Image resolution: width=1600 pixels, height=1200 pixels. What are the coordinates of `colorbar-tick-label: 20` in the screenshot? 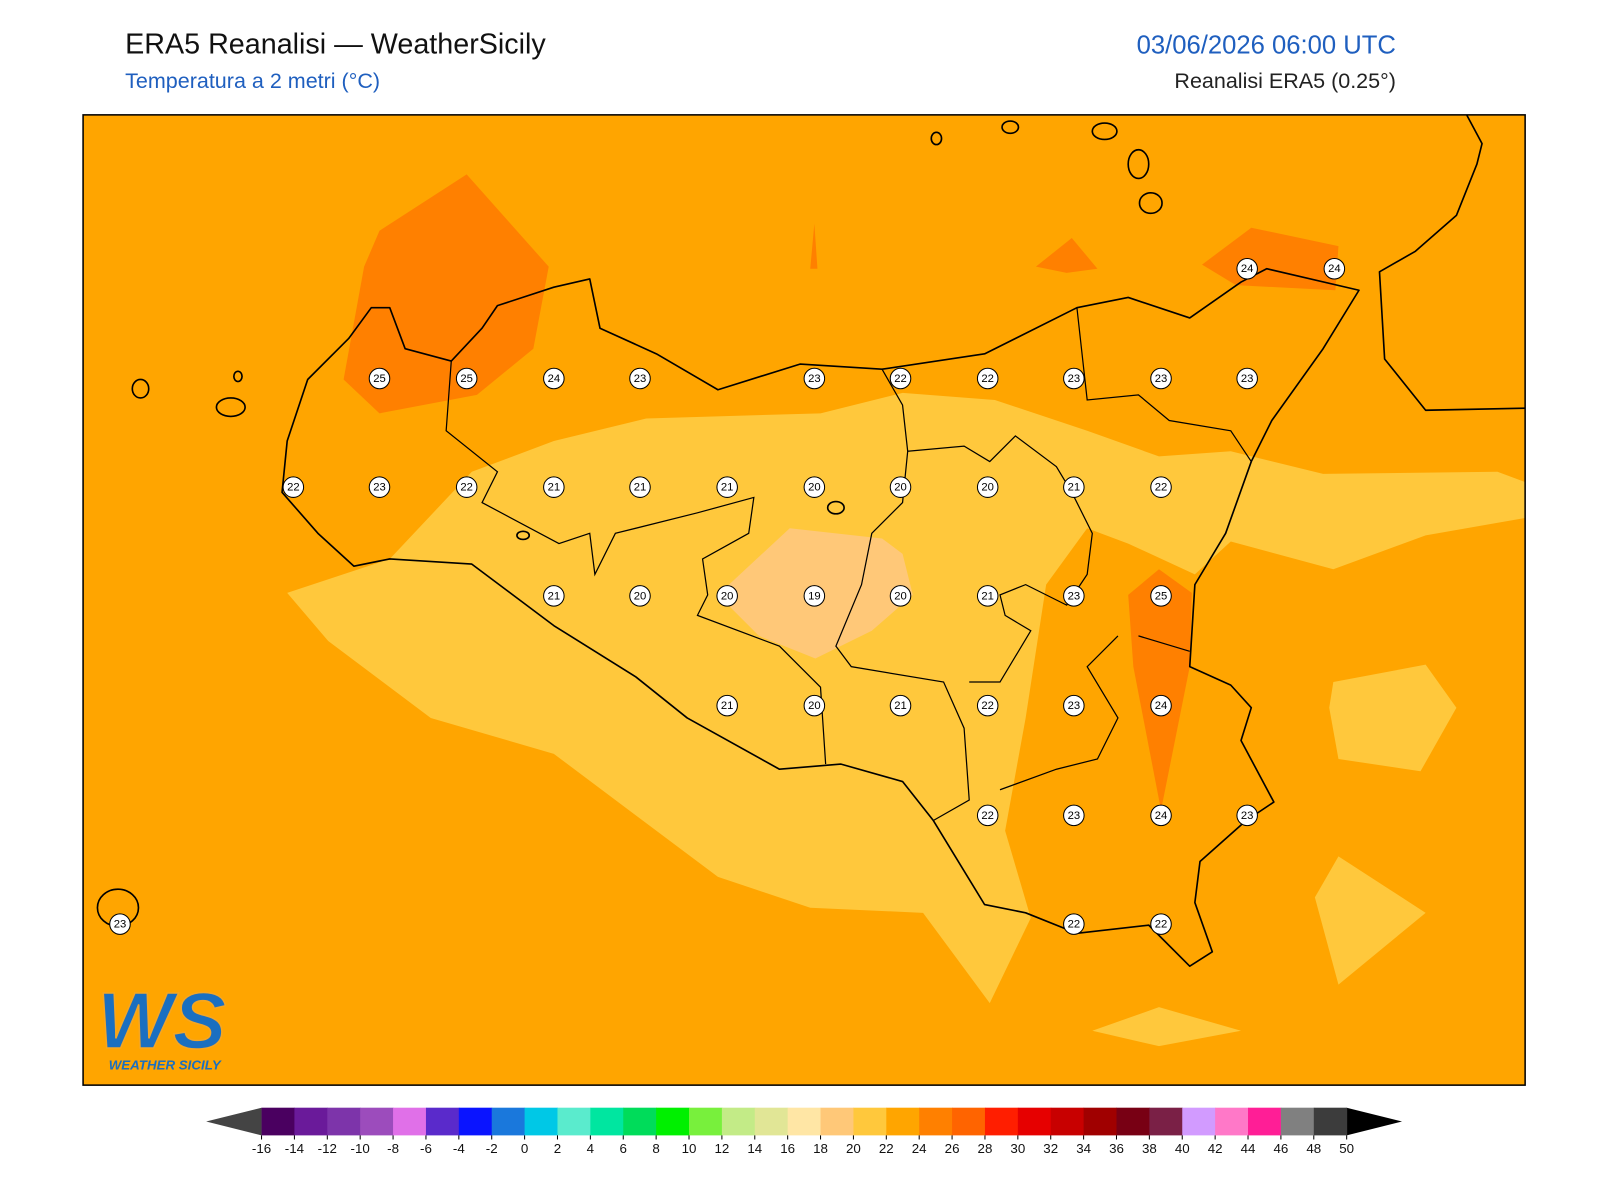 It's located at (853, 1148).